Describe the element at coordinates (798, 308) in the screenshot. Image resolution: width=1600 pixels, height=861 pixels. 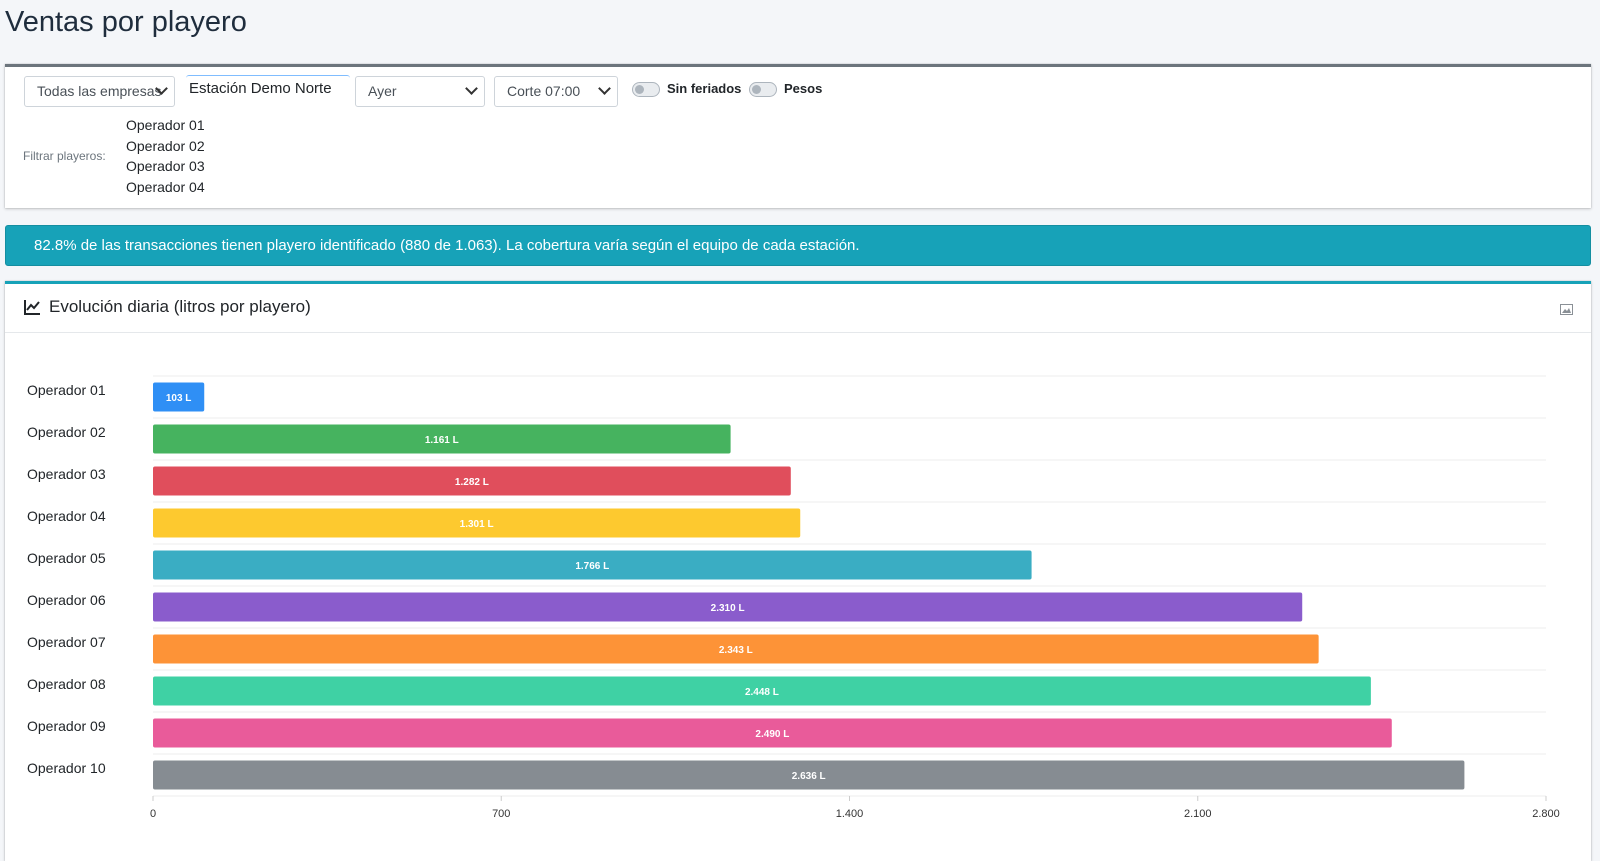
I see `chart-card-header: Evolución diaria (litros por playero)` at that location.